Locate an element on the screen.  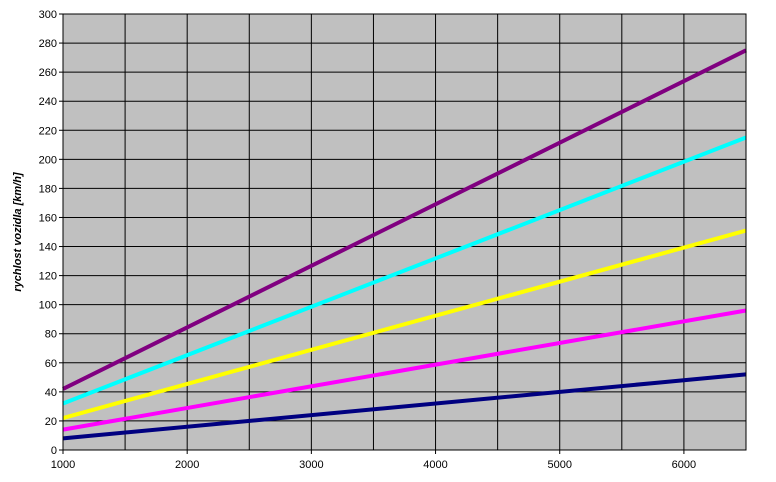
y-tick-label: 100 is located at coordinates (48, 306).